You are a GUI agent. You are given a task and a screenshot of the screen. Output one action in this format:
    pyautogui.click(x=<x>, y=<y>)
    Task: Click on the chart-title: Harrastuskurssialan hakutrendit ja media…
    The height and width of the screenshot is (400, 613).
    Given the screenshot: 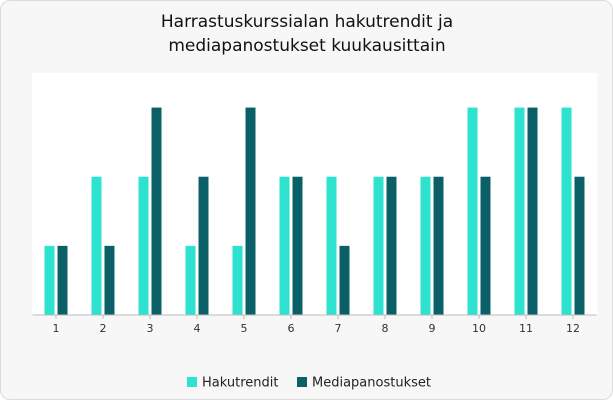 What is the action you would take?
    pyautogui.click(x=307, y=34)
    